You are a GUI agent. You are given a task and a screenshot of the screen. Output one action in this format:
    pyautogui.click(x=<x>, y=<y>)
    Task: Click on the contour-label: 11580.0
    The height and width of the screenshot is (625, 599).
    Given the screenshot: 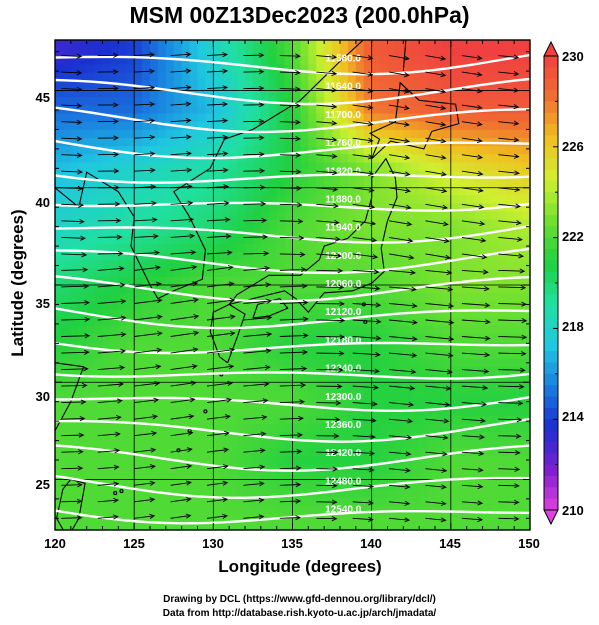 What is the action you would take?
    pyautogui.click(x=343, y=59)
    